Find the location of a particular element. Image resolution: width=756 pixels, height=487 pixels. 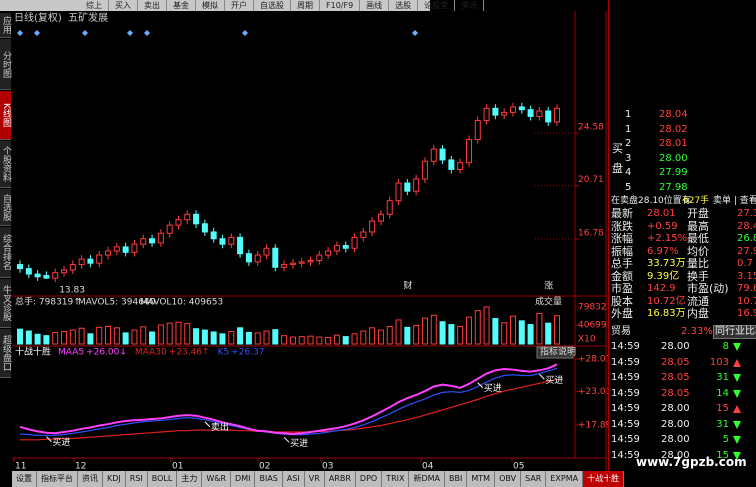

indicator-title: 十战十胜 is located at coordinates (33, 352).